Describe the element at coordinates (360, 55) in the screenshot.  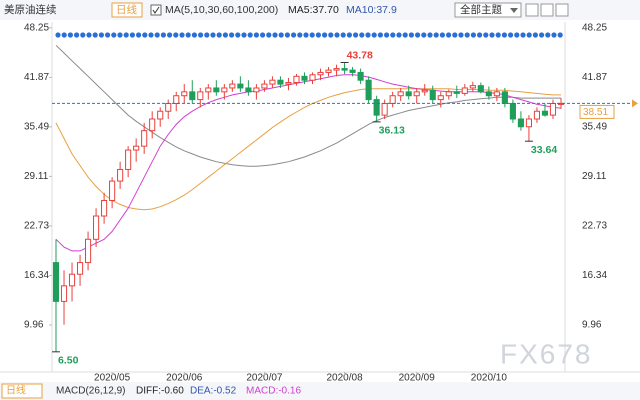
I see `annotation: 43.78` at that location.